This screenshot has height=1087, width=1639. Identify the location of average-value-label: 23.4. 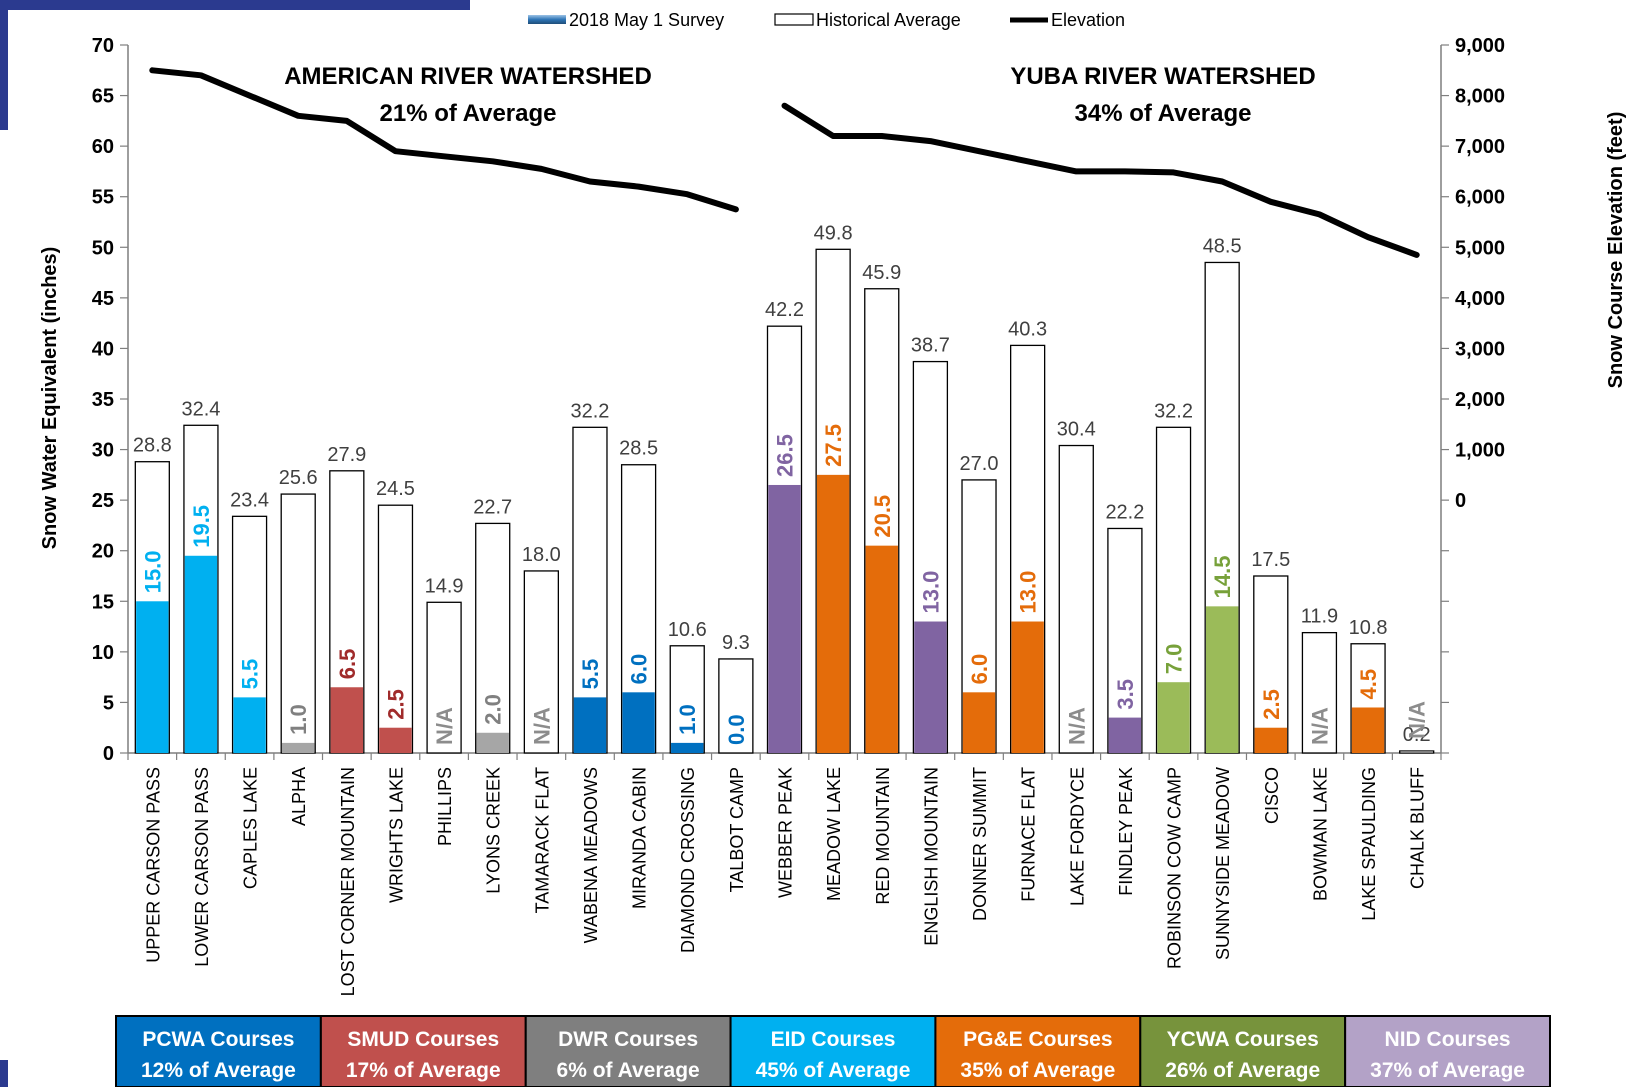
(249, 500).